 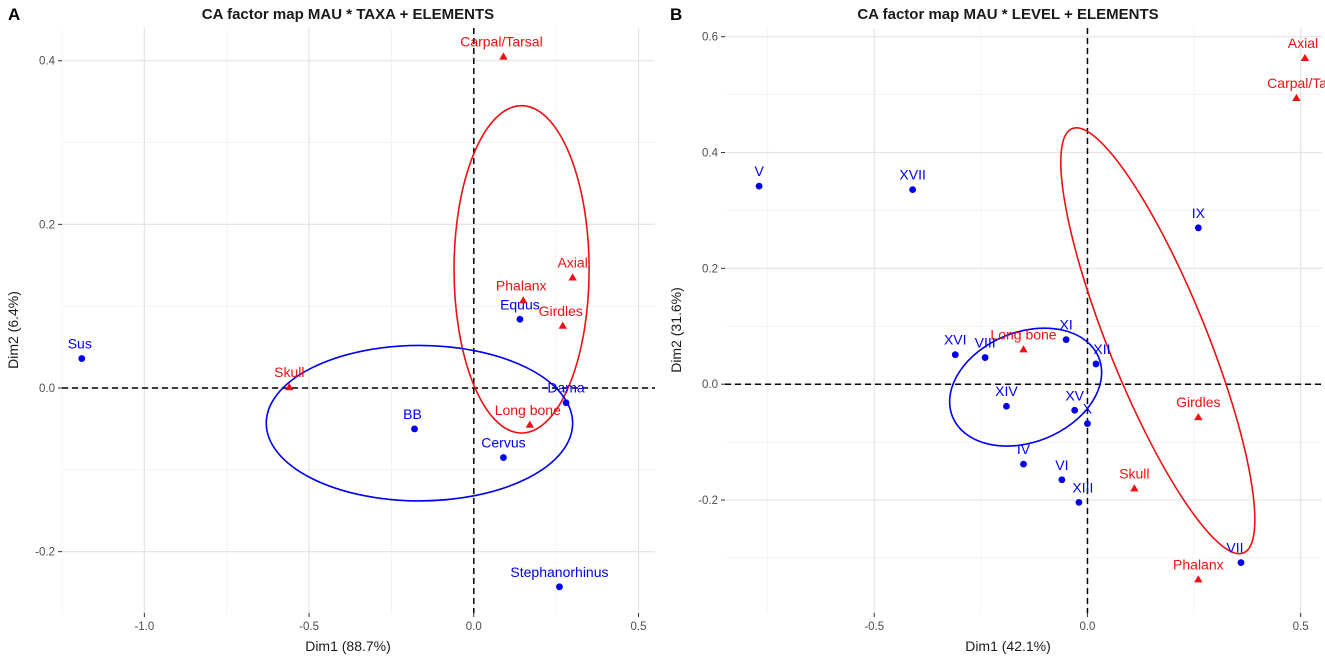 I want to click on point-xiii, so click(x=1079, y=502).